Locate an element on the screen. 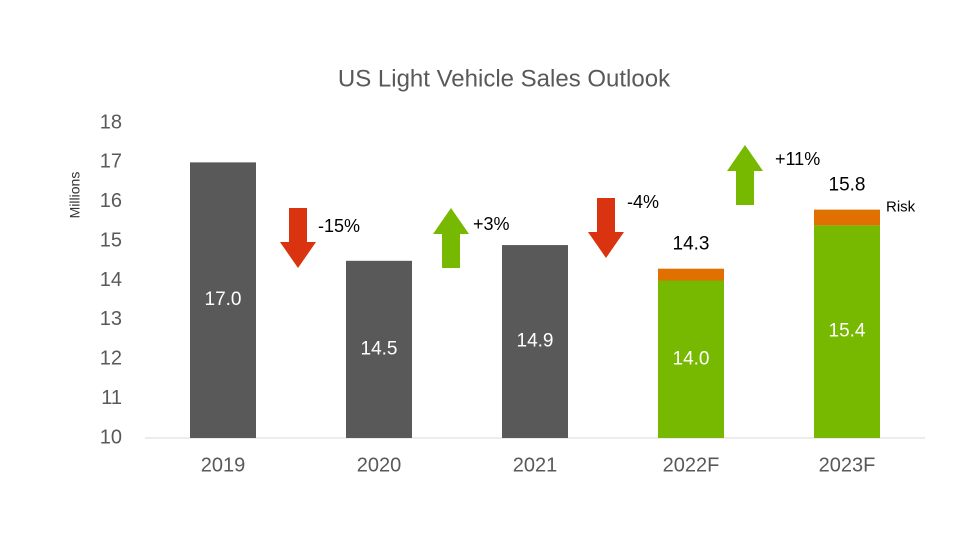 This screenshot has width=975, height=544. x-tick-label: 2021 is located at coordinates (535, 465).